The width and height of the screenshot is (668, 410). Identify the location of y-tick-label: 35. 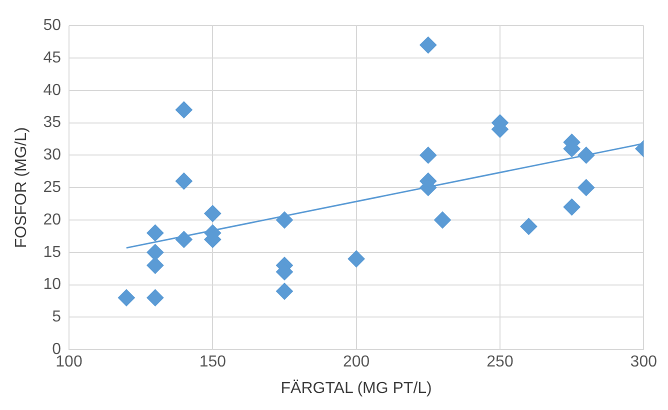
(52, 123).